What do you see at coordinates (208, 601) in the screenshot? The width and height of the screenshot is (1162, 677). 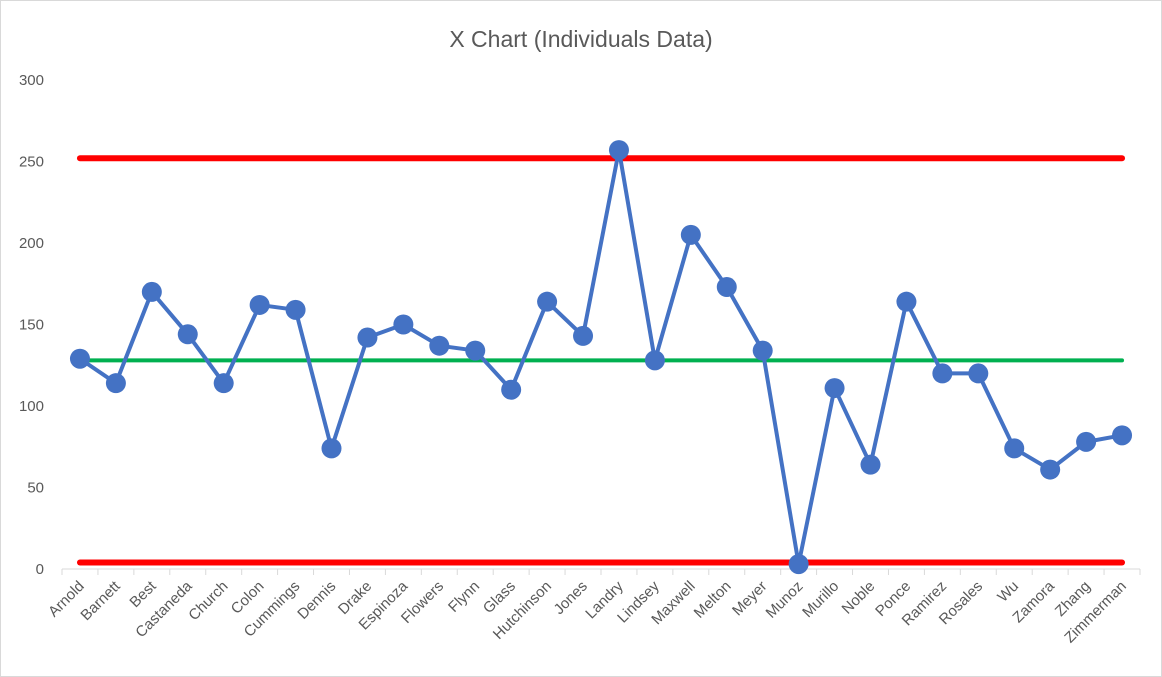 I see `x-tick-label: Church` at bounding box center [208, 601].